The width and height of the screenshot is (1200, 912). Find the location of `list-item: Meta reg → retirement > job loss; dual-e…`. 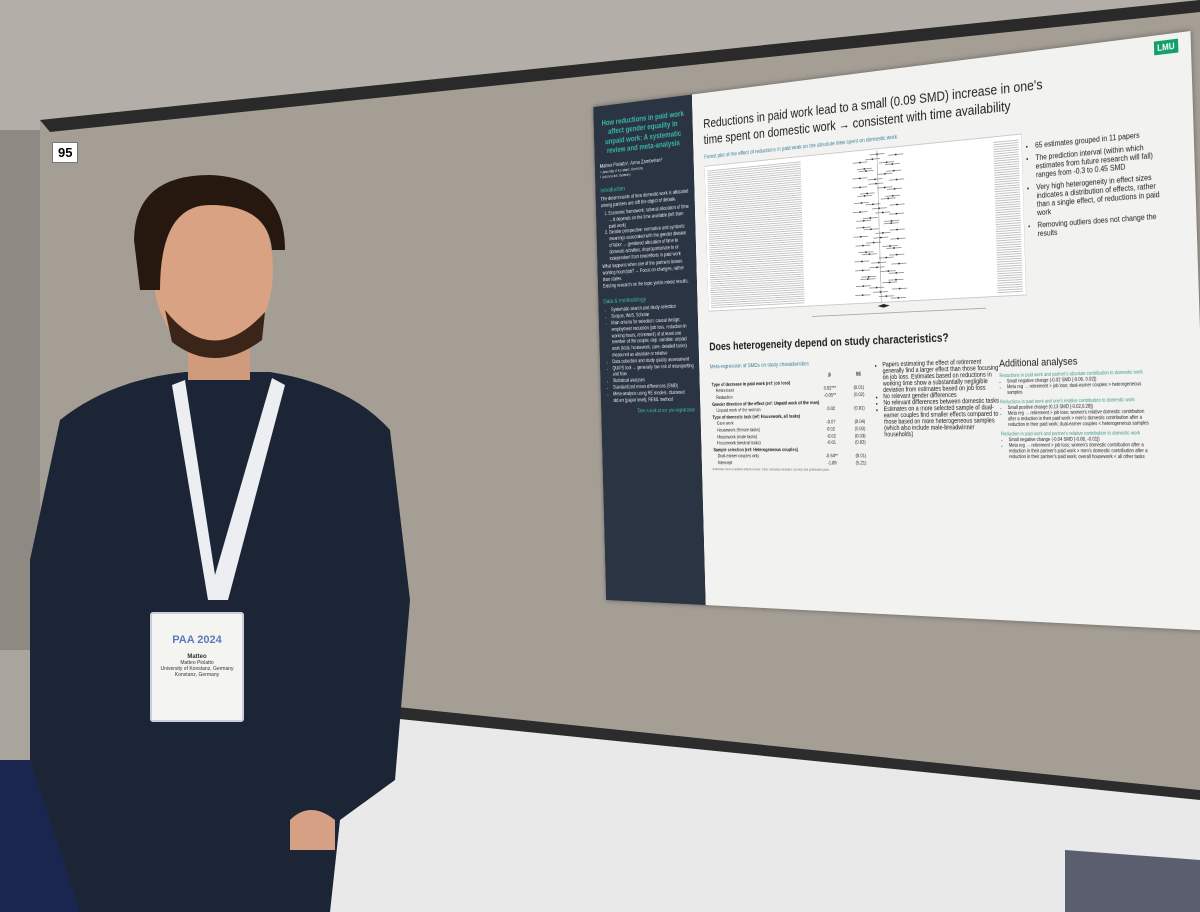

list-item: Meta reg → retirement > job loss; dual-e… is located at coordinates (1079, 388).